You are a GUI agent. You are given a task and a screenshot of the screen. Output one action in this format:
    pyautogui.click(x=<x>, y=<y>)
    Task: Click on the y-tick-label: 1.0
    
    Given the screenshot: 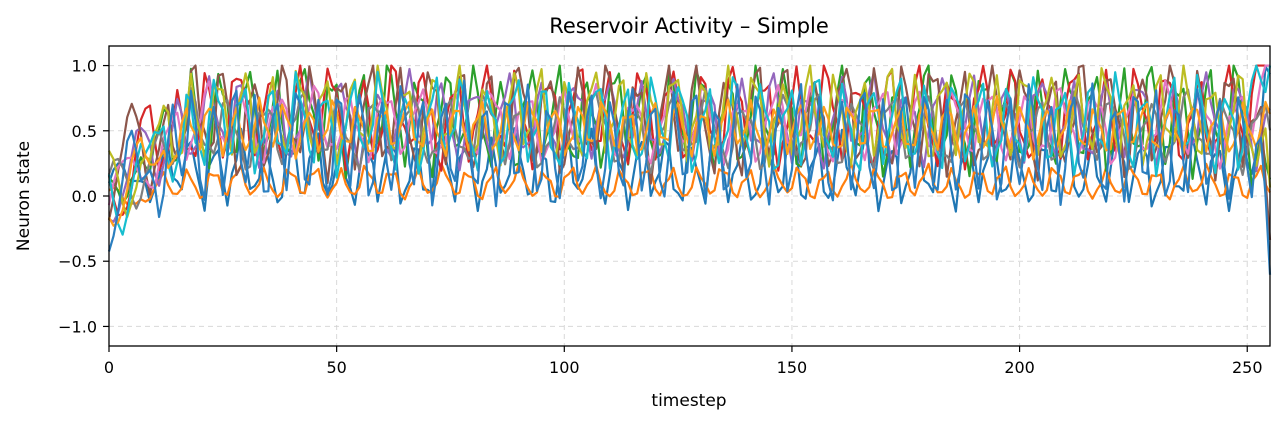 What is the action you would take?
    pyautogui.click(x=84, y=66)
    